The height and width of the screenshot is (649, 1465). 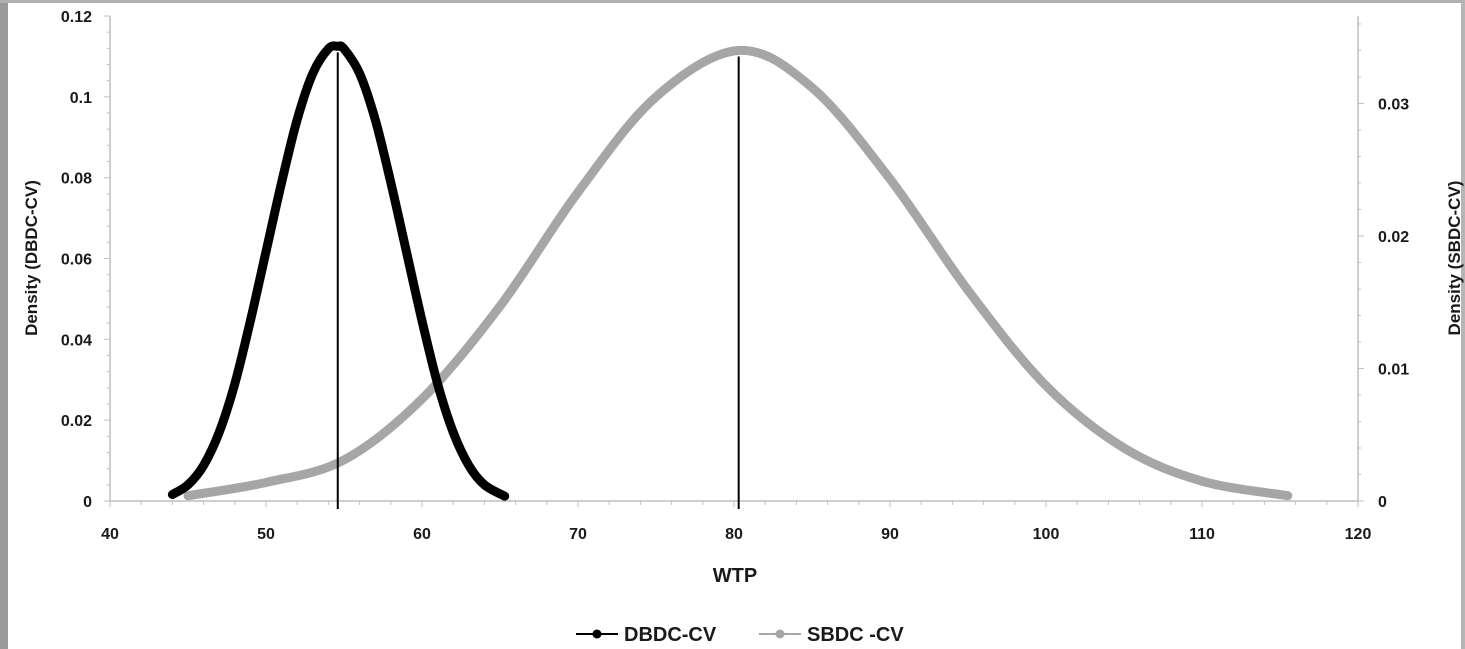 What do you see at coordinates (735, 576) in the screenshot?
I see `x-axis-title: WTP` at bounding box center [735, 576].